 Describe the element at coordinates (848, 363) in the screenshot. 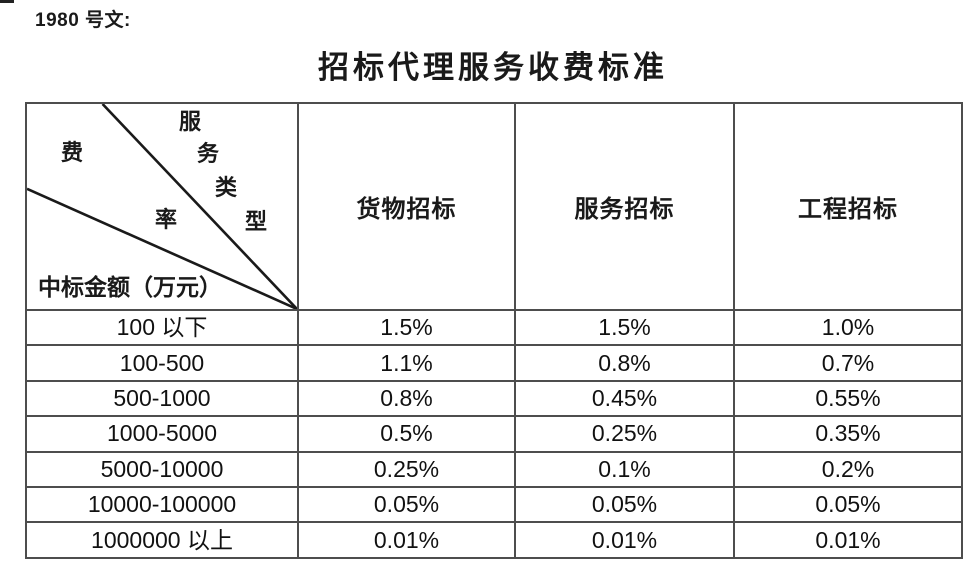

I see `rate-value-cell: 0.7%` at that location.